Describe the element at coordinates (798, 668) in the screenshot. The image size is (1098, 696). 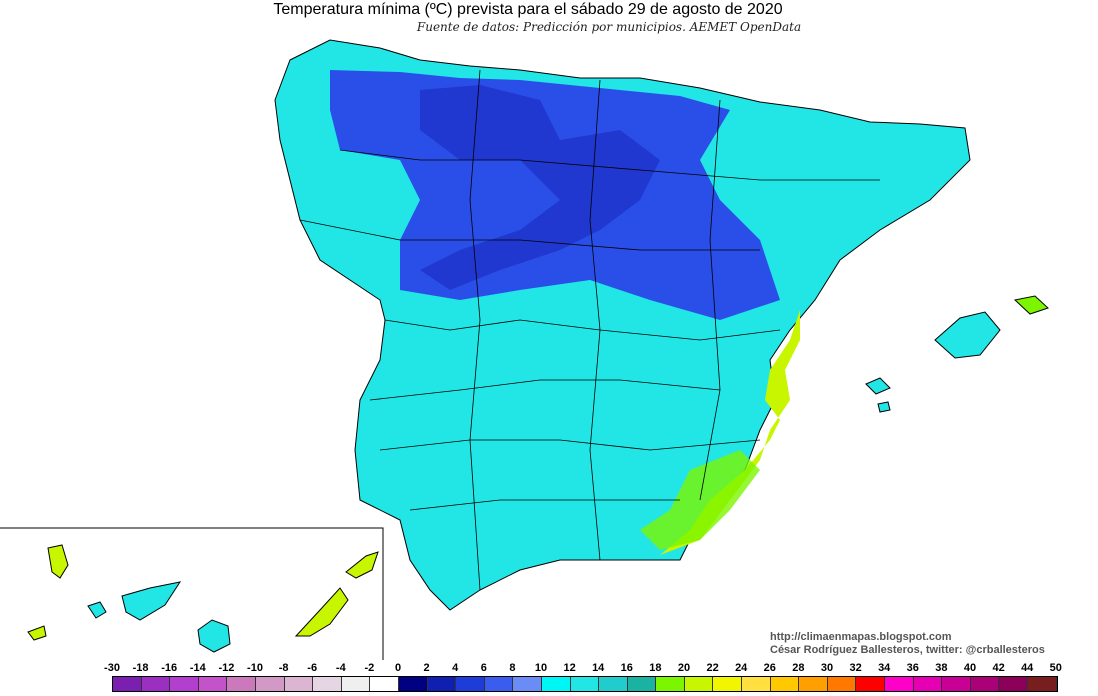
I see `legend-label: 28` at that location.